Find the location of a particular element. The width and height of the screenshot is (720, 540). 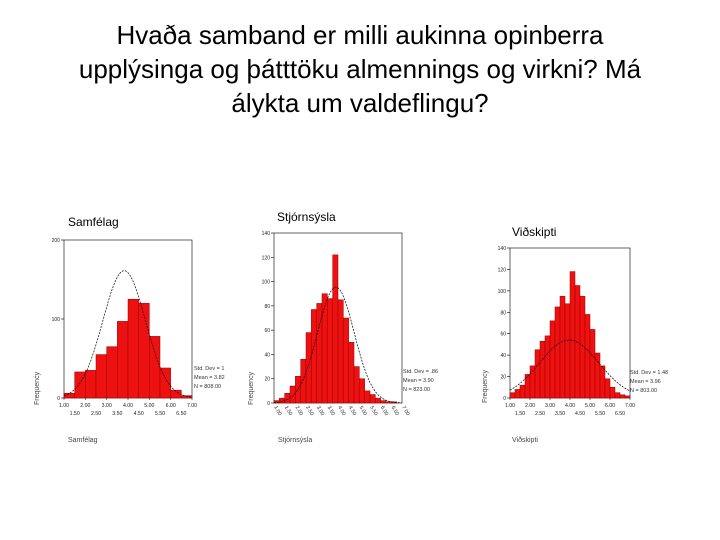

title-line: álykta um valdeflingu? is located at coordinates (360, 103).